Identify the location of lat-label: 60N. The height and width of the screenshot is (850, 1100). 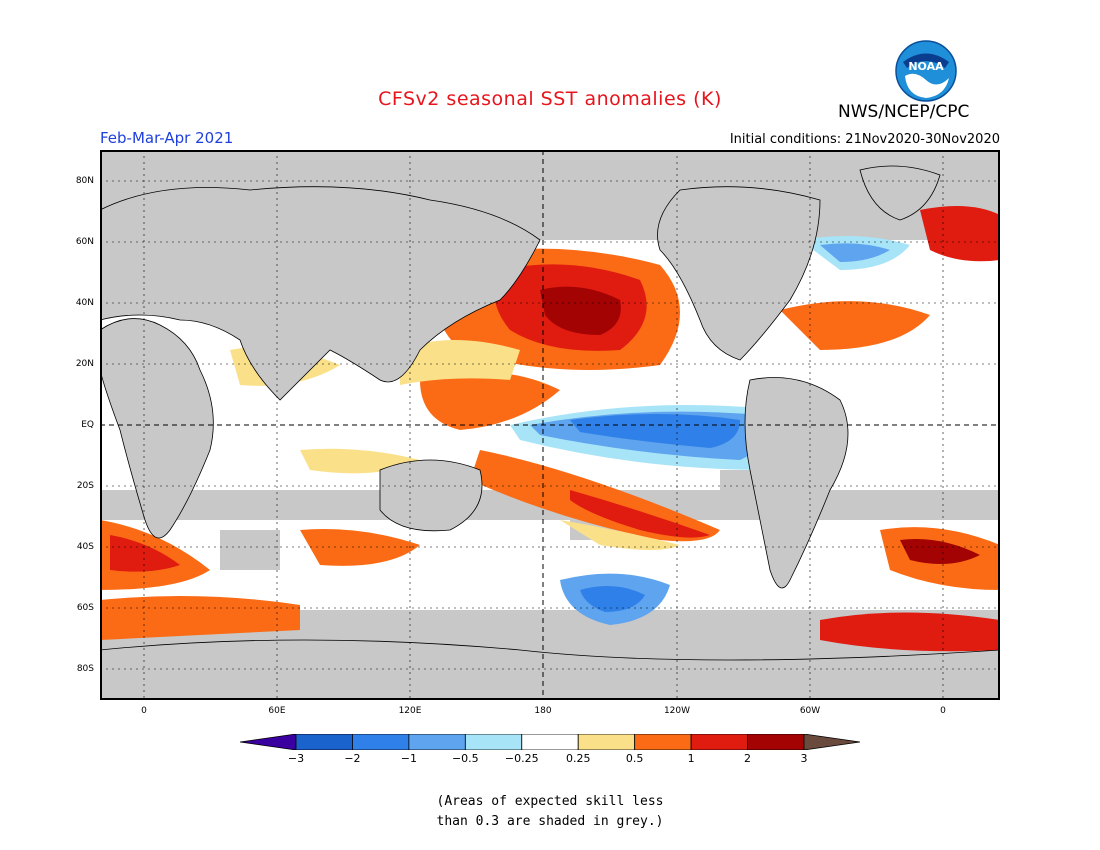
(84, 242).